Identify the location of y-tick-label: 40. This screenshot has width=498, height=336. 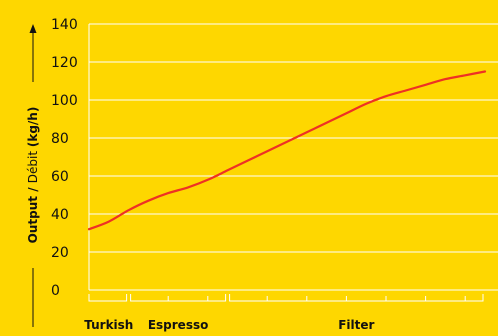
(60, 215).